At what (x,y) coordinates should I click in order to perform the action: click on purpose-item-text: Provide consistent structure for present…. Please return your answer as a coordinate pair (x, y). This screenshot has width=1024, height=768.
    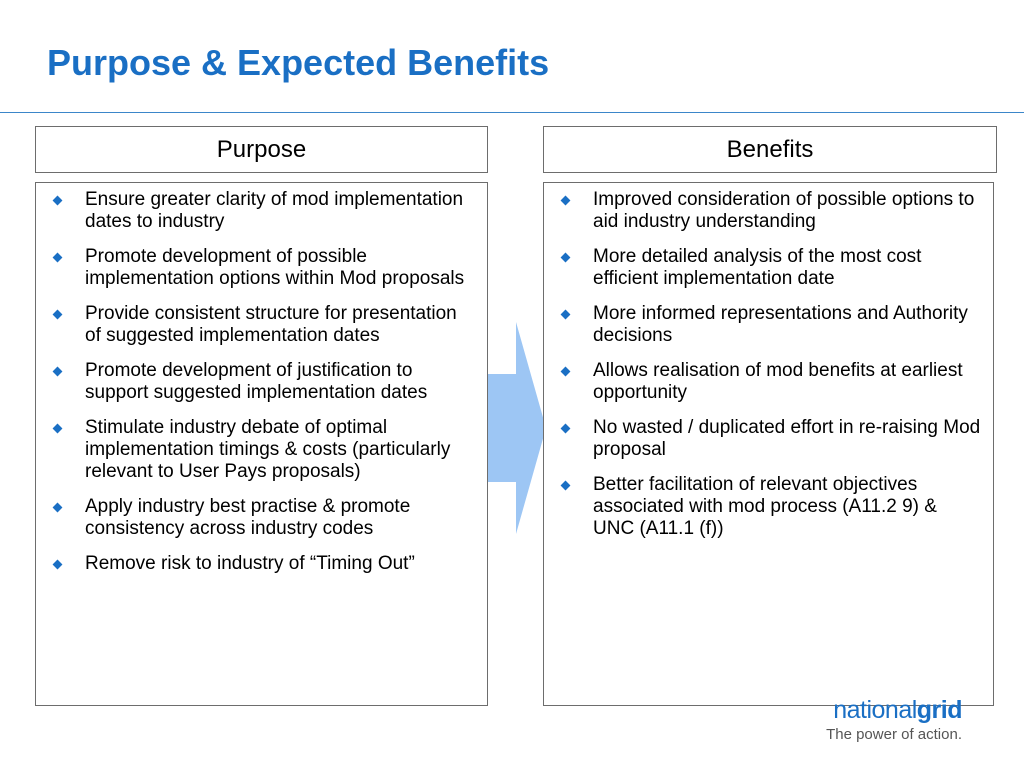
    Looking at the image, I should click on (271, 324).